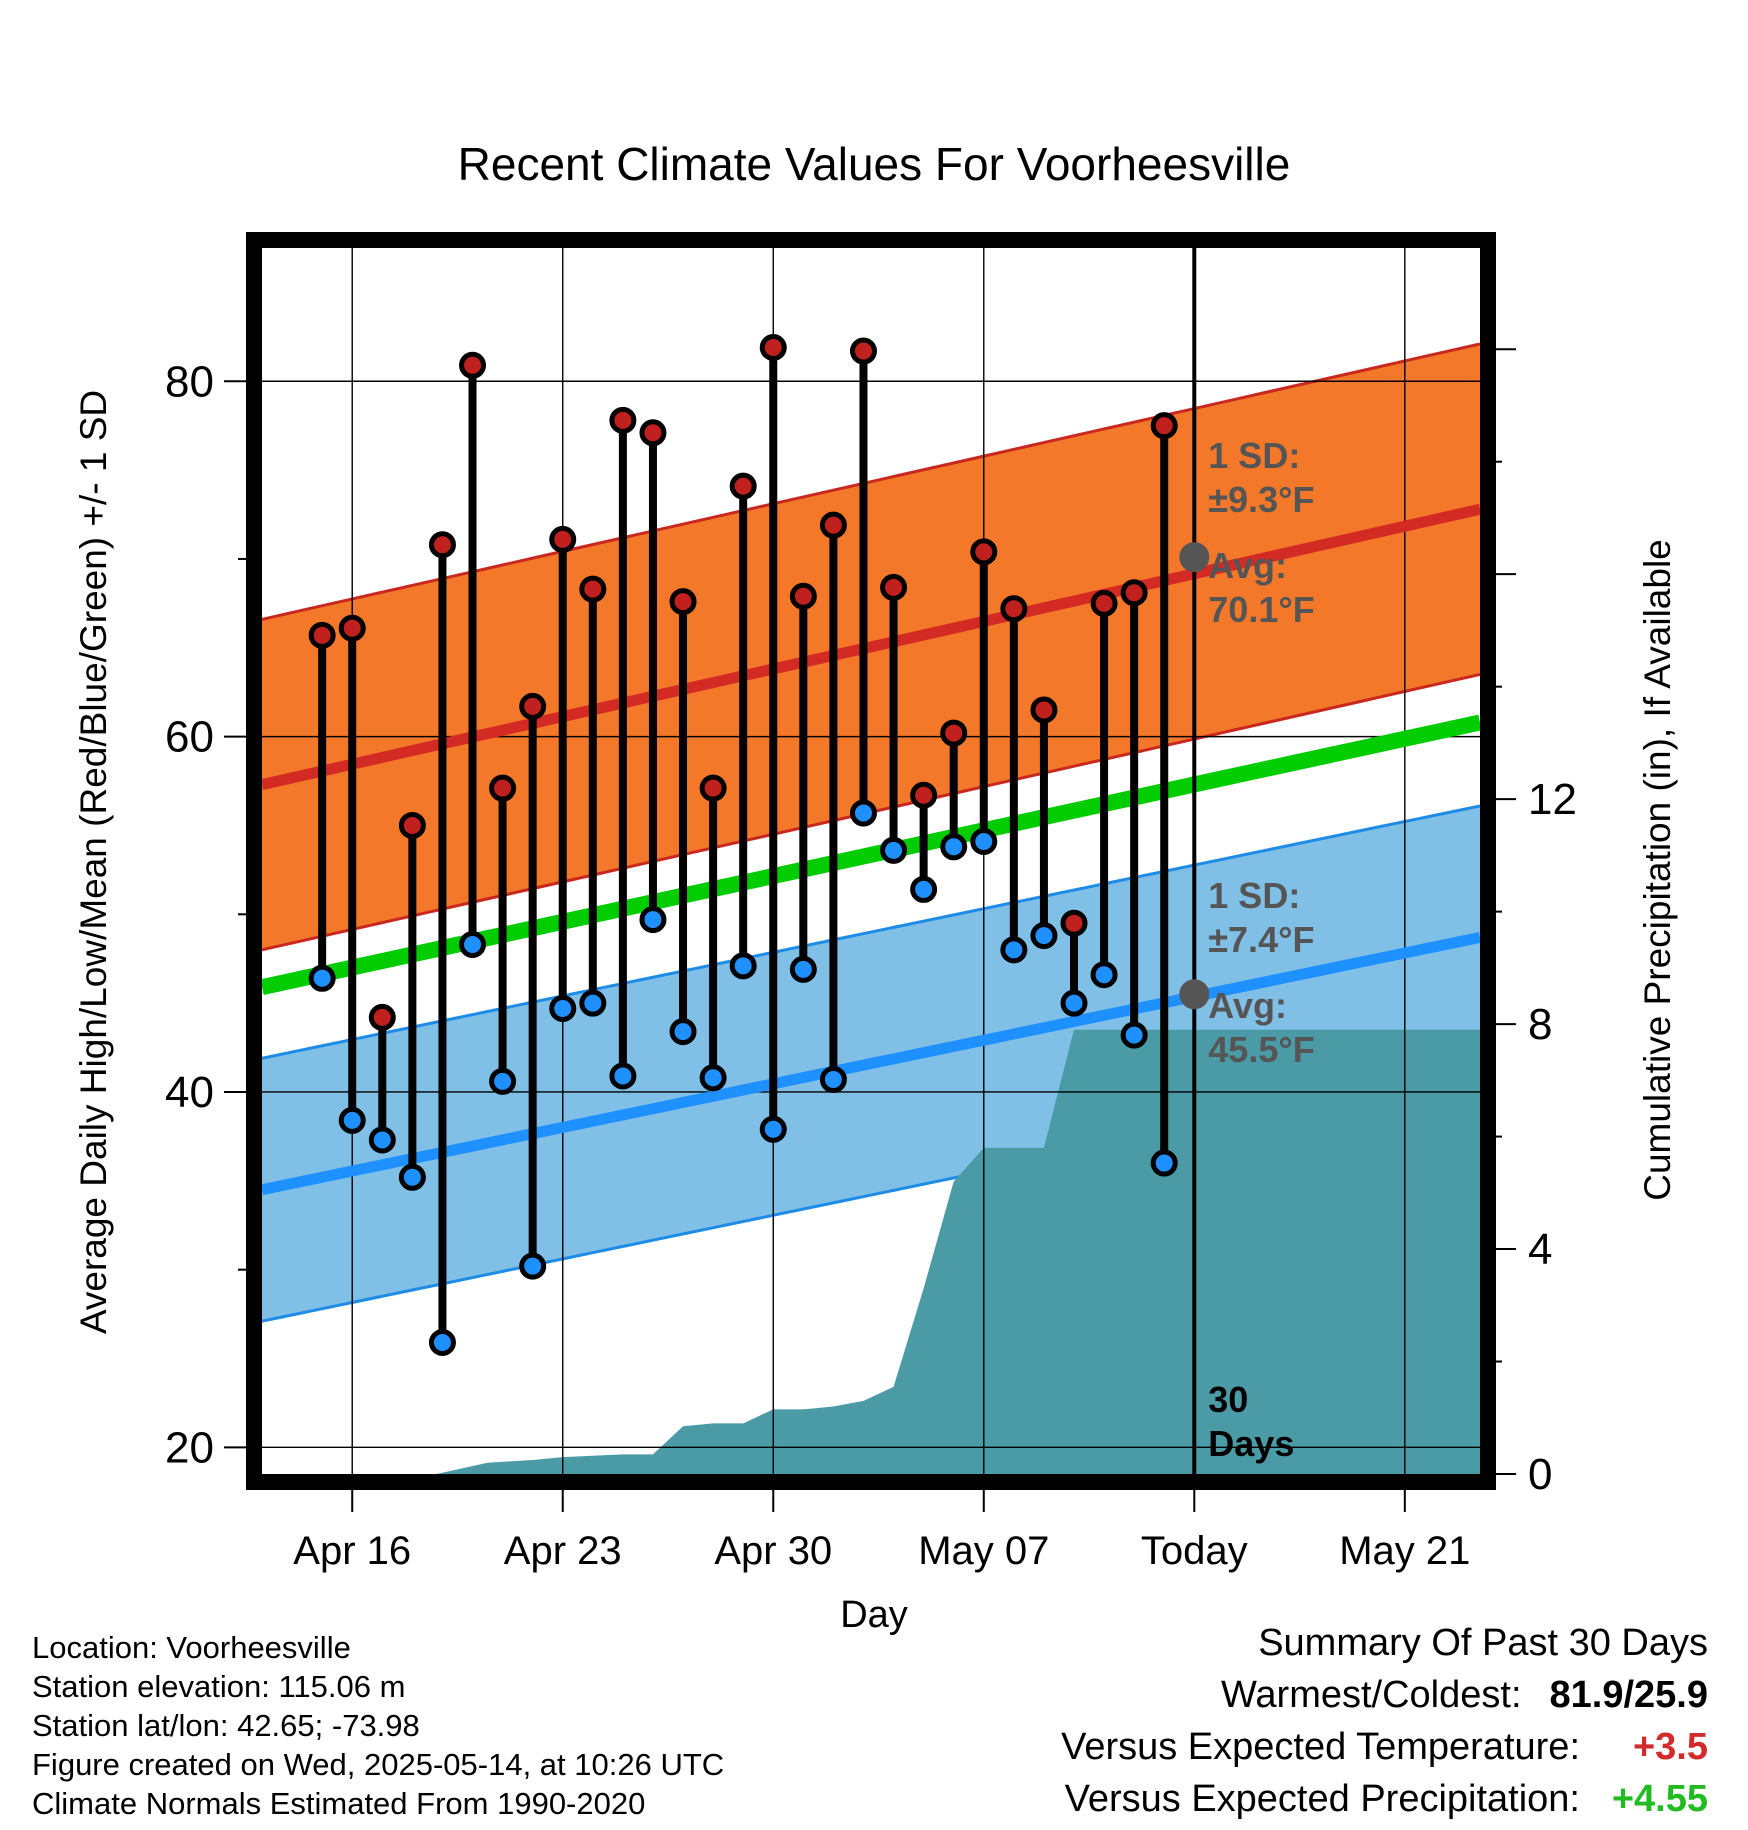 The height and width of the screenshot is (1830, 1748). I want to click on x-axis-label: Day, so click(874, 1615).